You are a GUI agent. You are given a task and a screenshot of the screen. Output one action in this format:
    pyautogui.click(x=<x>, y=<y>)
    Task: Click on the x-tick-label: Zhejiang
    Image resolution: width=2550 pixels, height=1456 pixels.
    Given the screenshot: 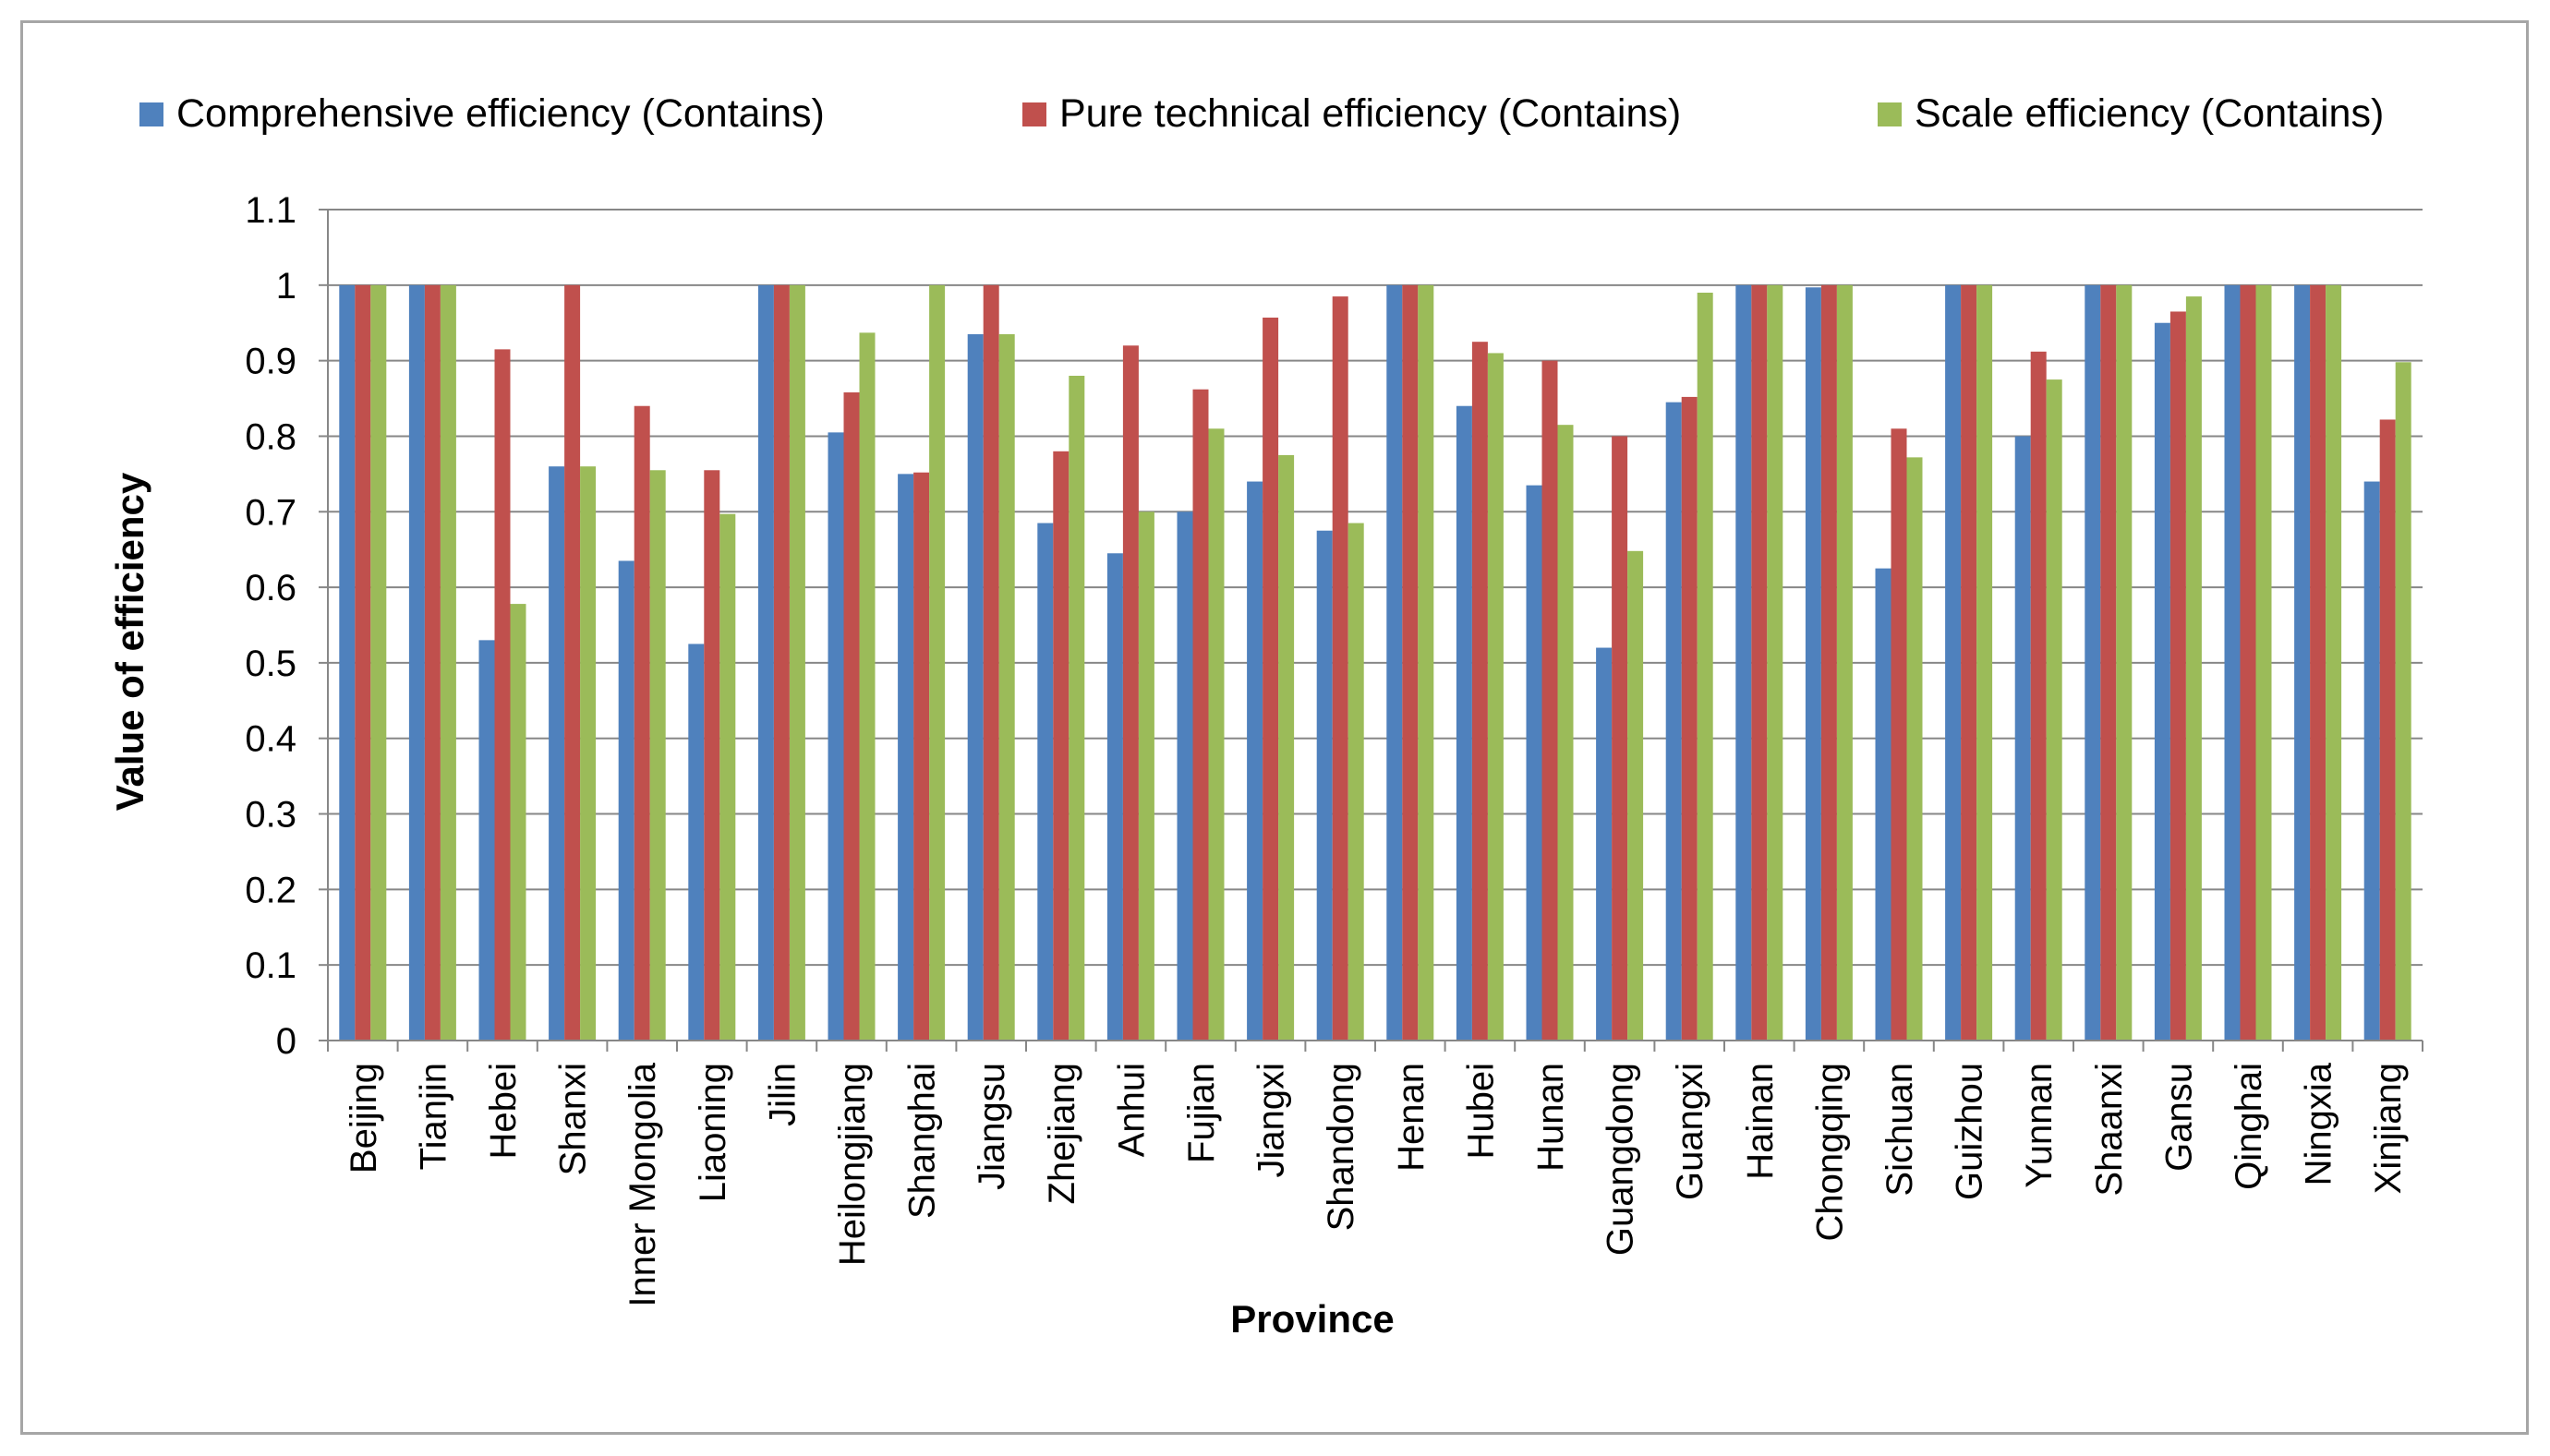 What is the action you would take?
    pyautogui.click(x=1062, y=1133)
    